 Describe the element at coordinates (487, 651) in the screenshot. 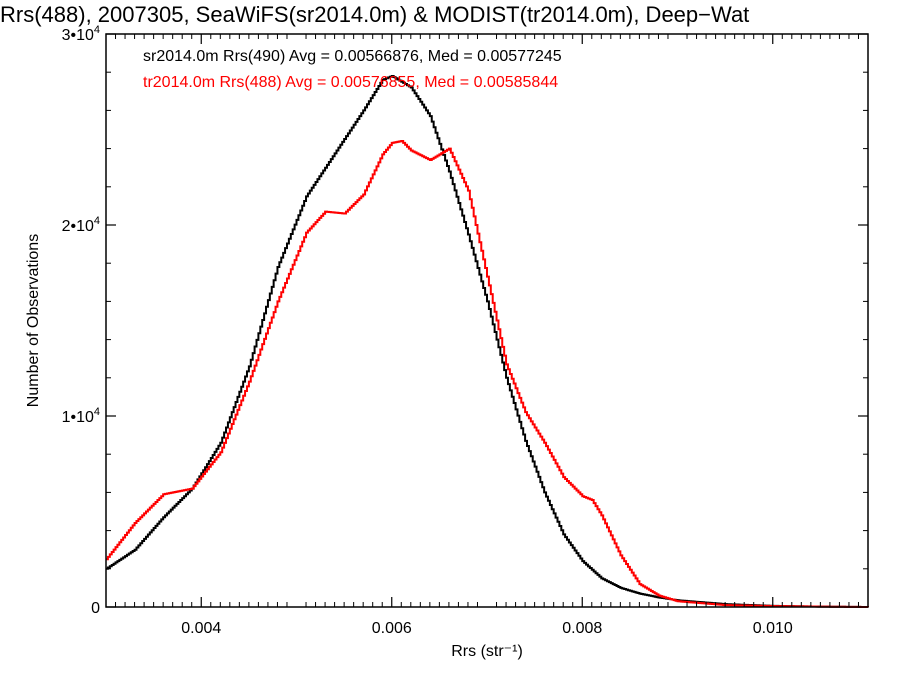

I see `x-axis-label: Rrs (str⁻¹)` at that location.